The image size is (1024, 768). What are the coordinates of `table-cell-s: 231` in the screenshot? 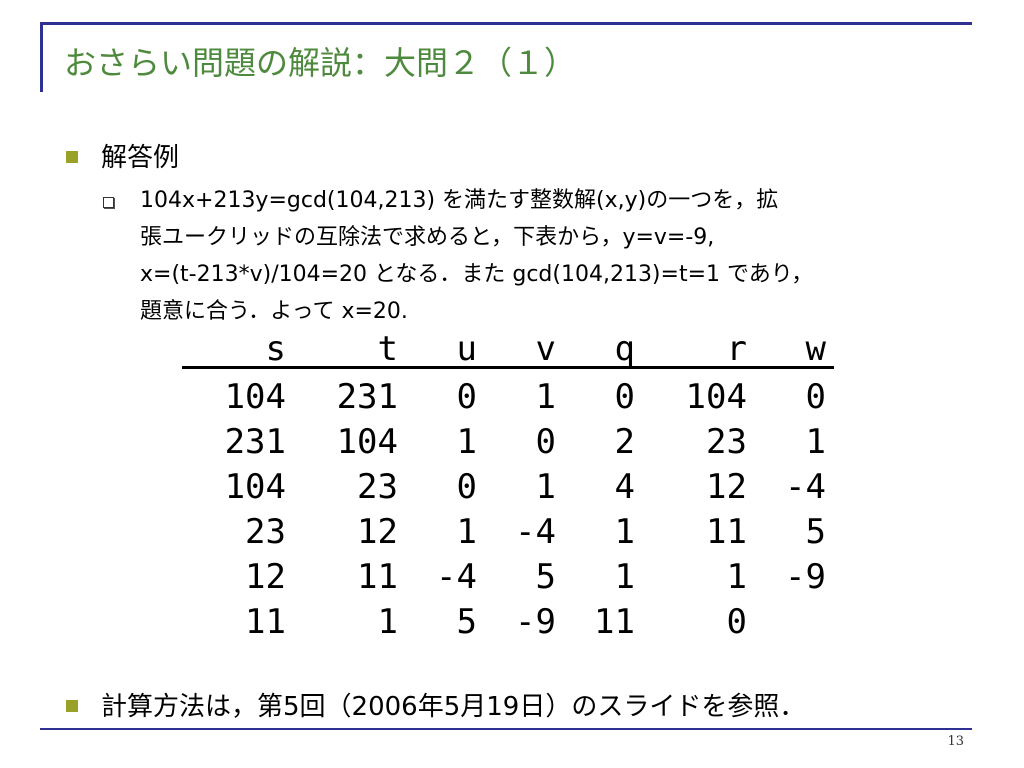 It's located at (255, 442).